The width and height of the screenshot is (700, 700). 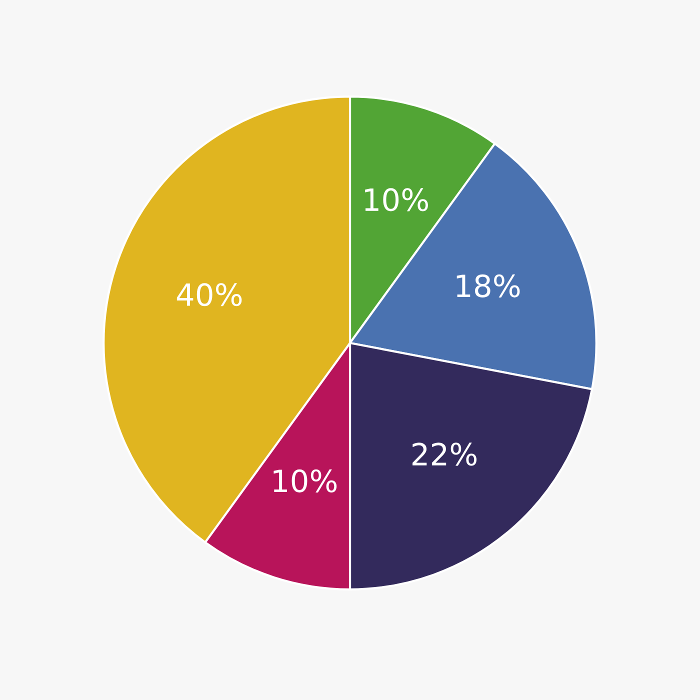 I want to click on data-label: 40%, so click(x=209, y=294).